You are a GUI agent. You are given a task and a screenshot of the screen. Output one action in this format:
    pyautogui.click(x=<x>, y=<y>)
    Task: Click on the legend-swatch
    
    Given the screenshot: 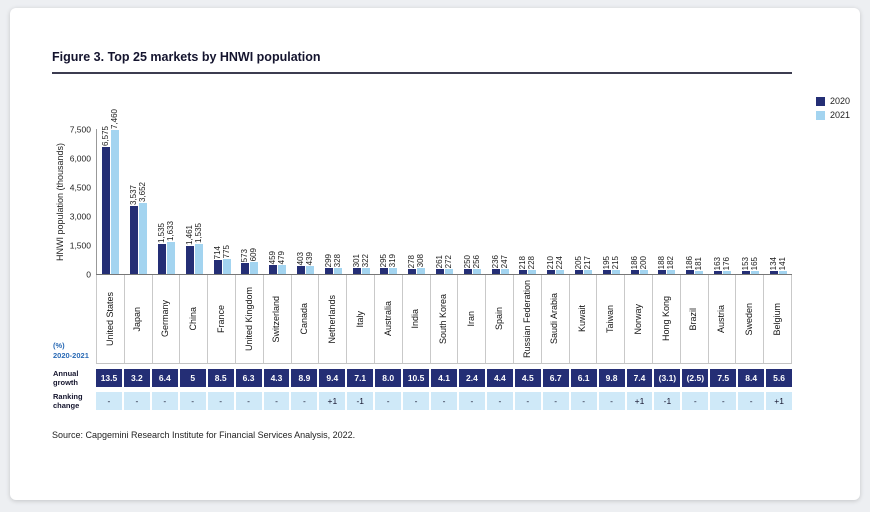 What is the action you would take?
    pyautogui.click(x=820, y=115)
    